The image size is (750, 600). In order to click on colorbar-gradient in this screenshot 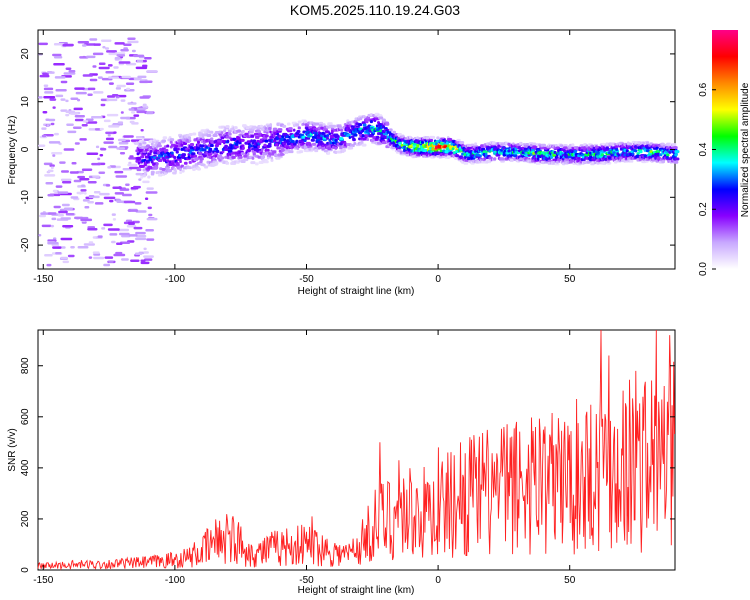, I will do `click(725, 149)`.